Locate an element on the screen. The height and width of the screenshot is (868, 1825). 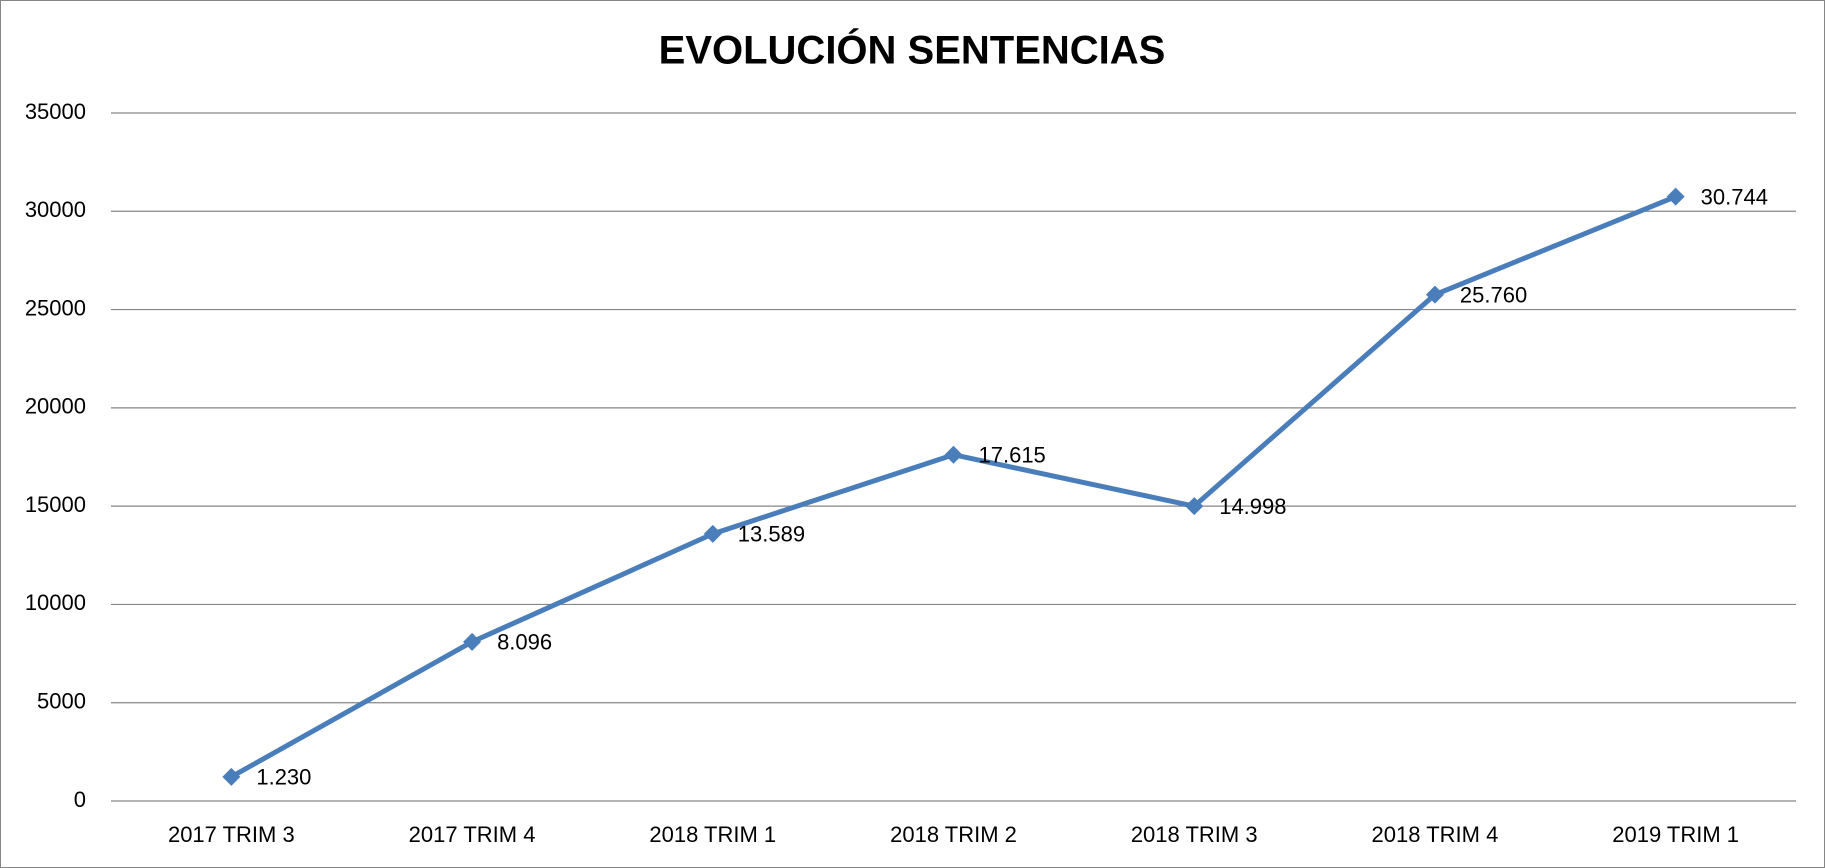
x-tick-label: 2017 TRIM 4 is located at coordinates (472, 834).